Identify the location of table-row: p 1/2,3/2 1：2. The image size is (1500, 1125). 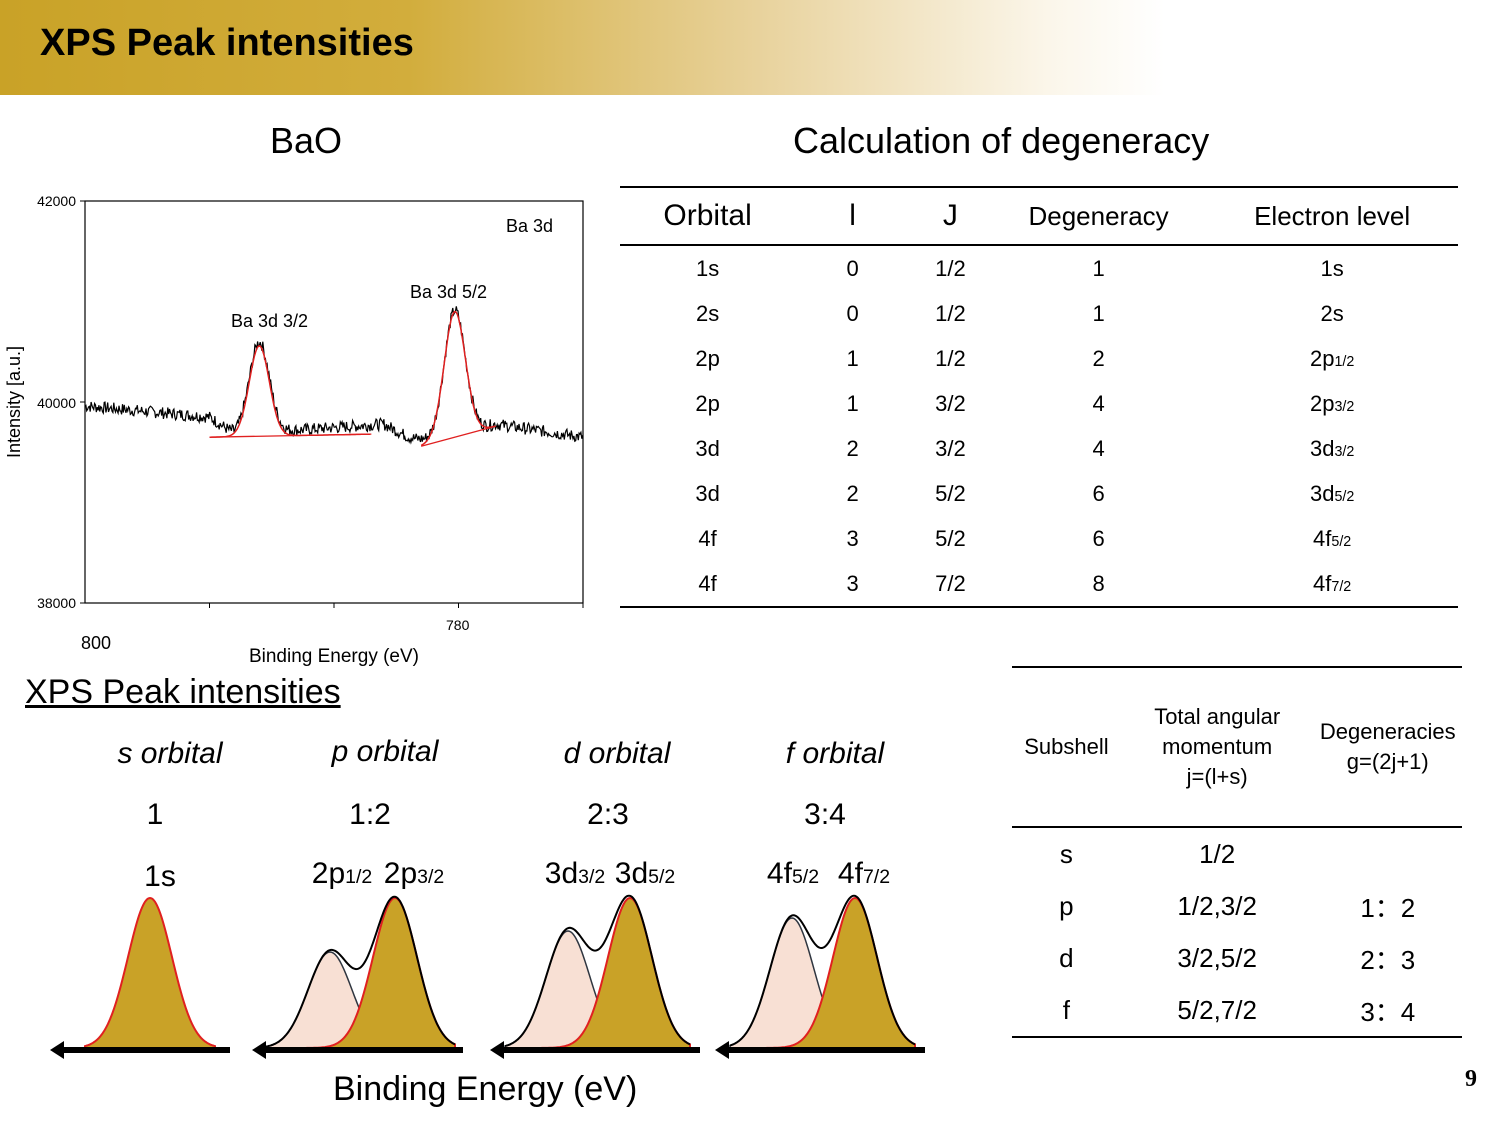
(1237, 906).